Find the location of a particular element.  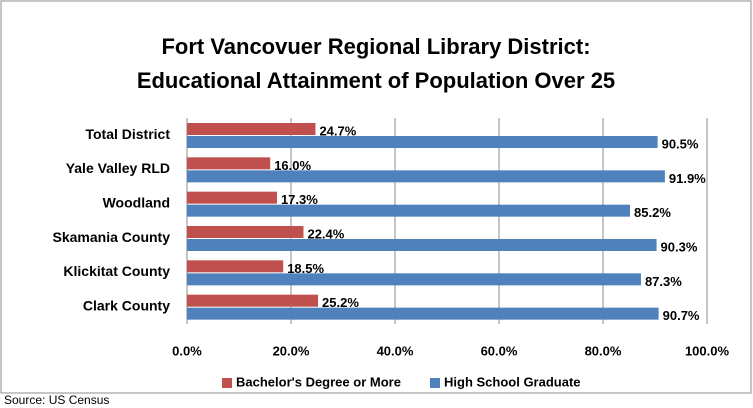

legend-label: High School Graduate is located at coordinates (512, 381).